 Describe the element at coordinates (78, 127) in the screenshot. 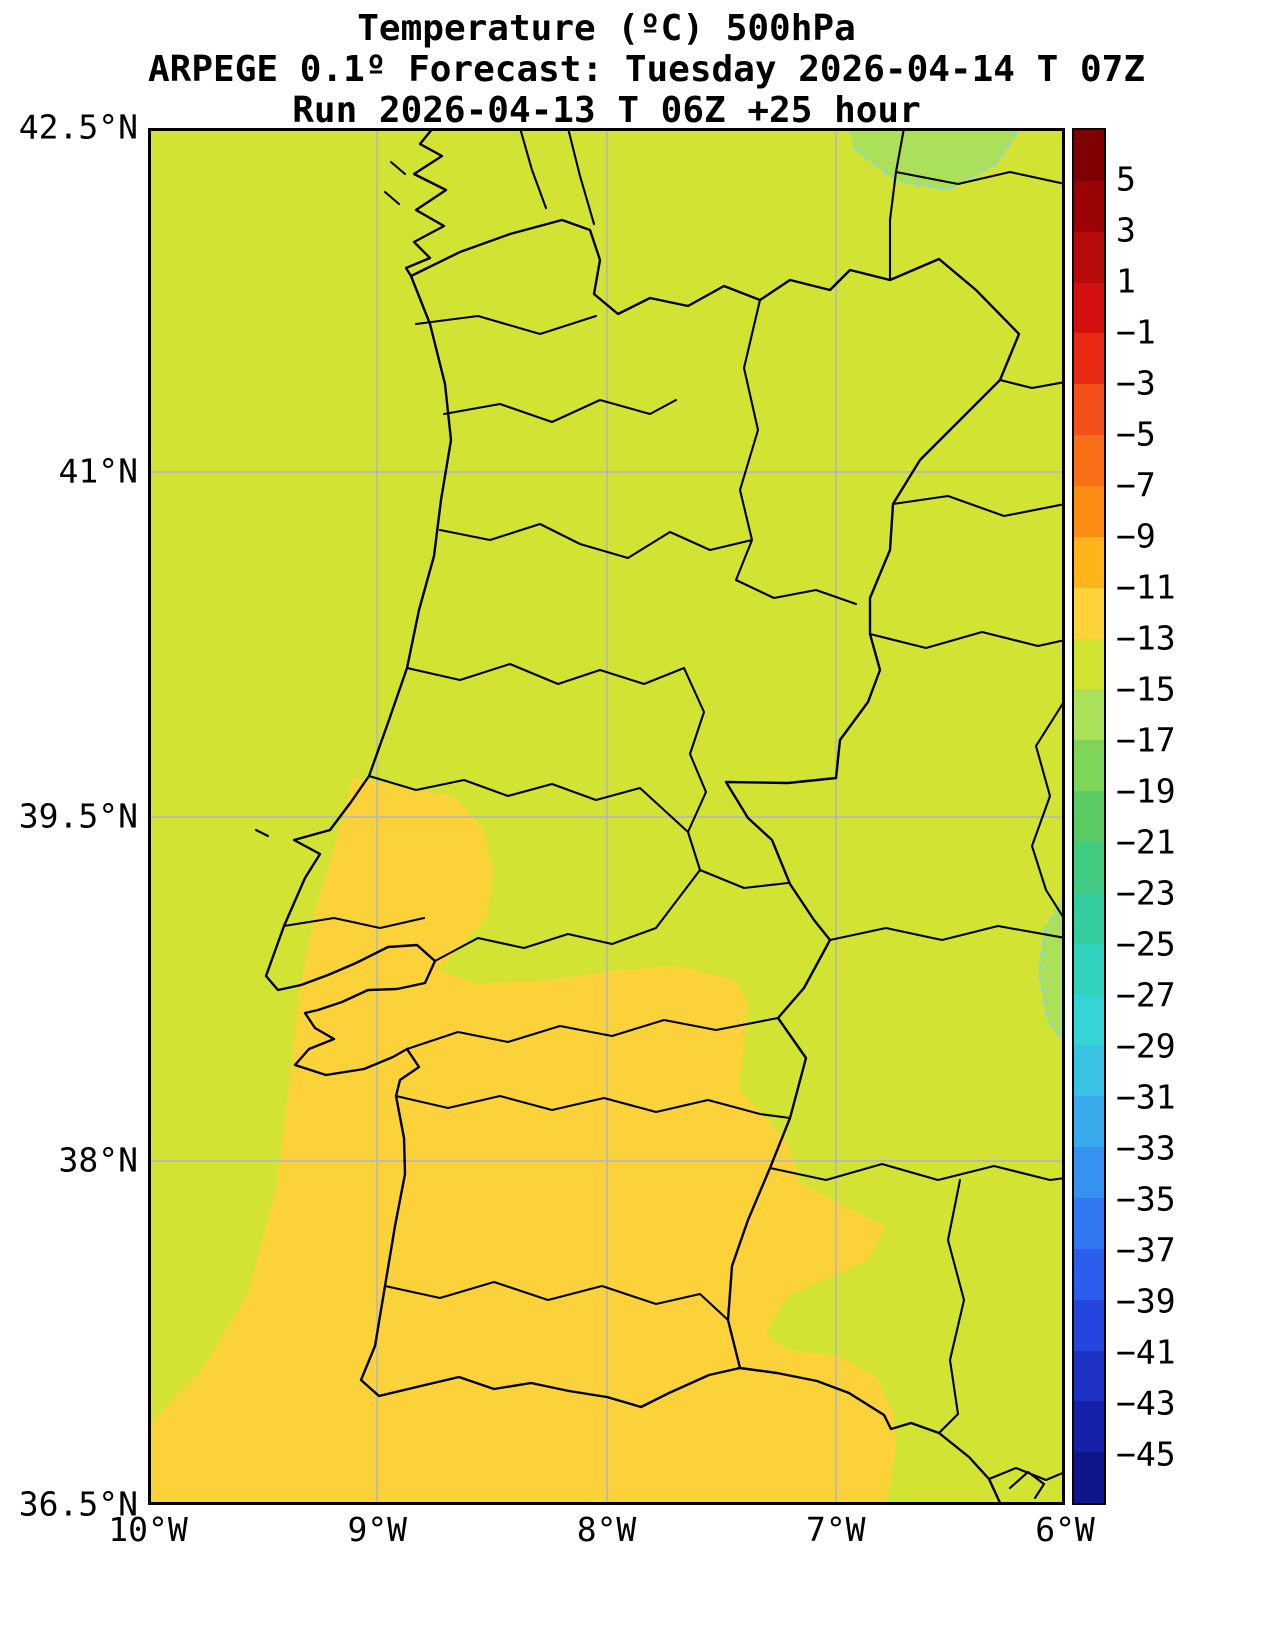

I see `y-axis-tick-label: 42.5°N` at that location.